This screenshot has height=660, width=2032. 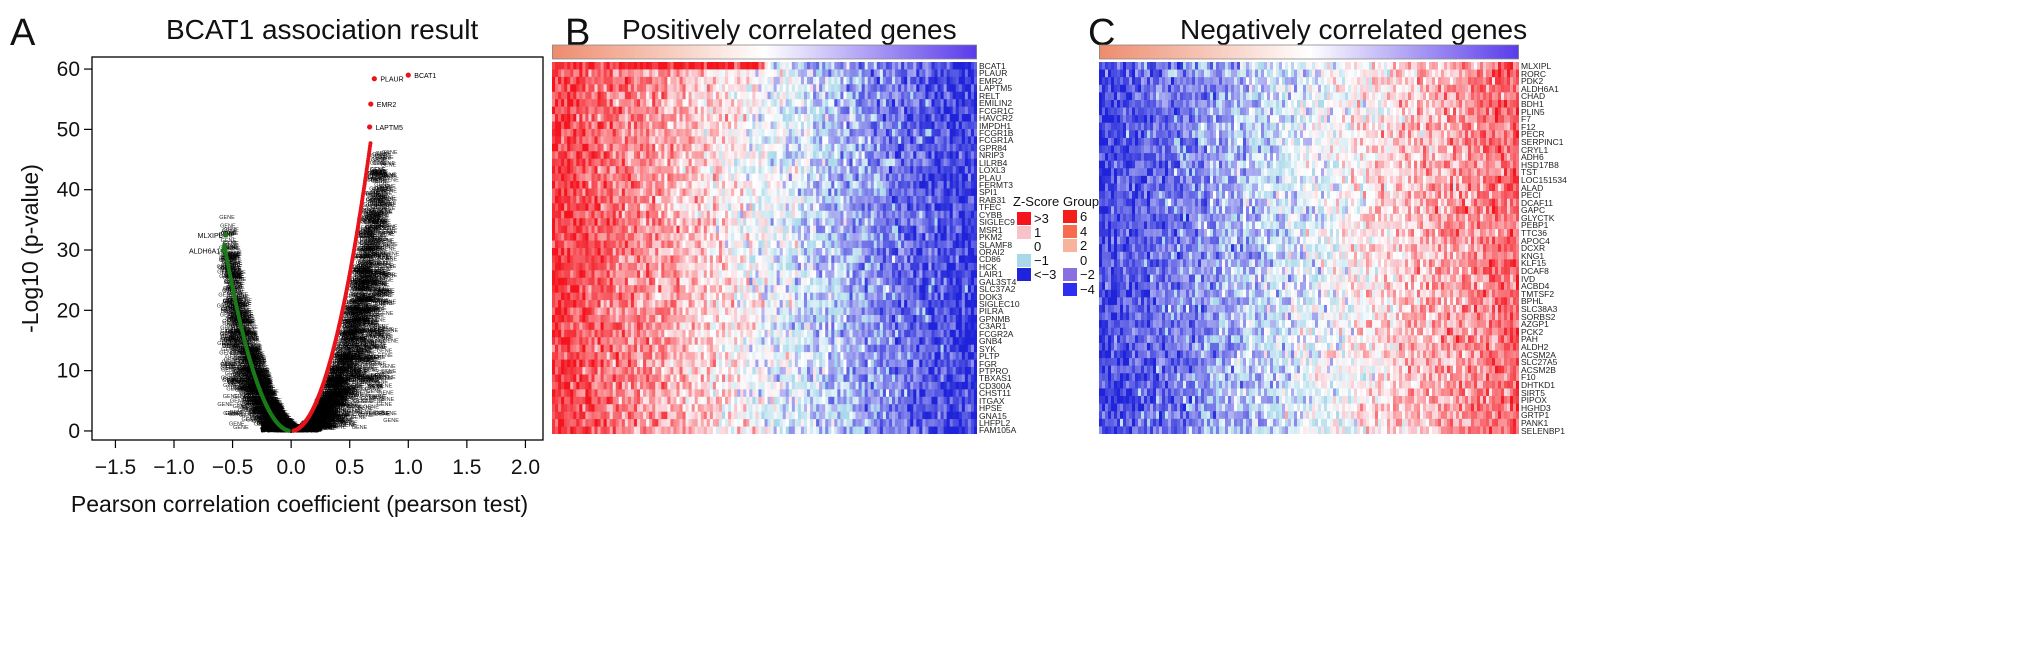 I want to click on gene-row-label: NRIP3, so click(x=992, y=155).